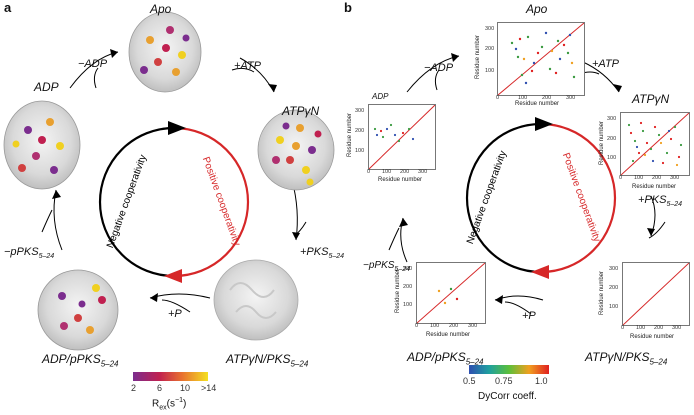 The image size is (694, 415). Describe the element at coordinates (169, 404) in the screenshot. I see `colorbar-a-label: Rex(s−1)` at that location.